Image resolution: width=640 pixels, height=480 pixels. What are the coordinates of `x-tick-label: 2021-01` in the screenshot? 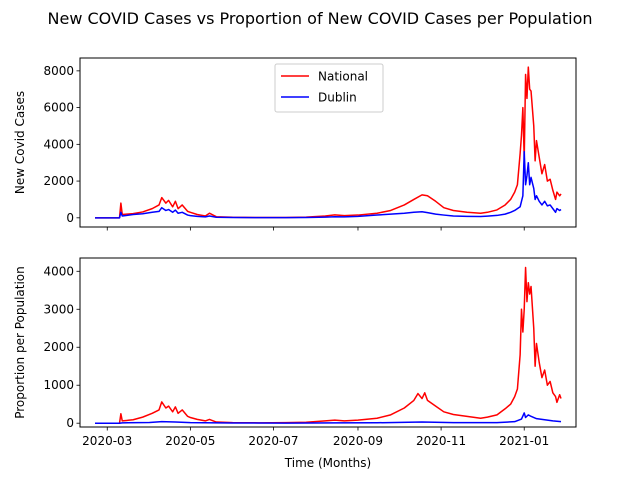 It's located at (524, 441).